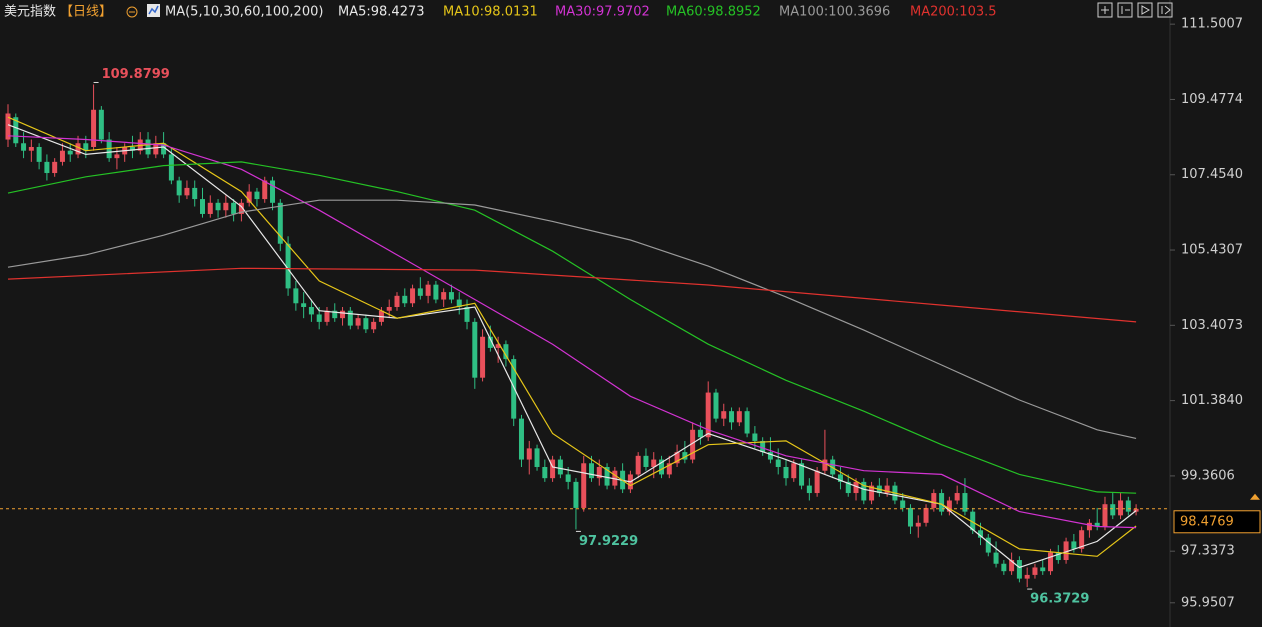 The width and height of the screenshot is (1262, 627). What do you see at coordinates (1217, 522) in the screenshot?
I see `current-price-box` at bounding box center [1217, 522].